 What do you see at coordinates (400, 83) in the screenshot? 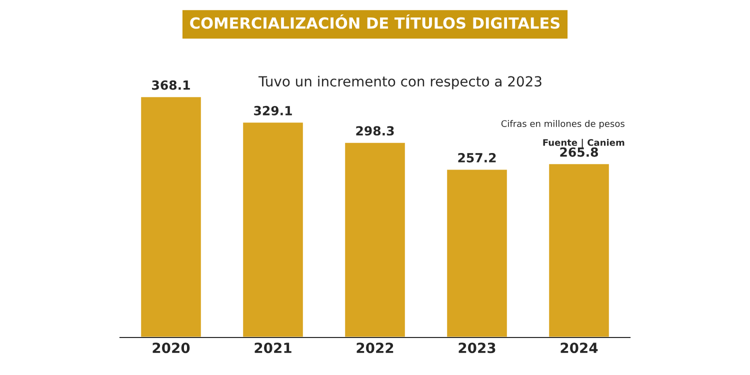
I see `chart-subtitle: Tuvo un incremento con respecto a 2023` at bounding box center [400, 83].